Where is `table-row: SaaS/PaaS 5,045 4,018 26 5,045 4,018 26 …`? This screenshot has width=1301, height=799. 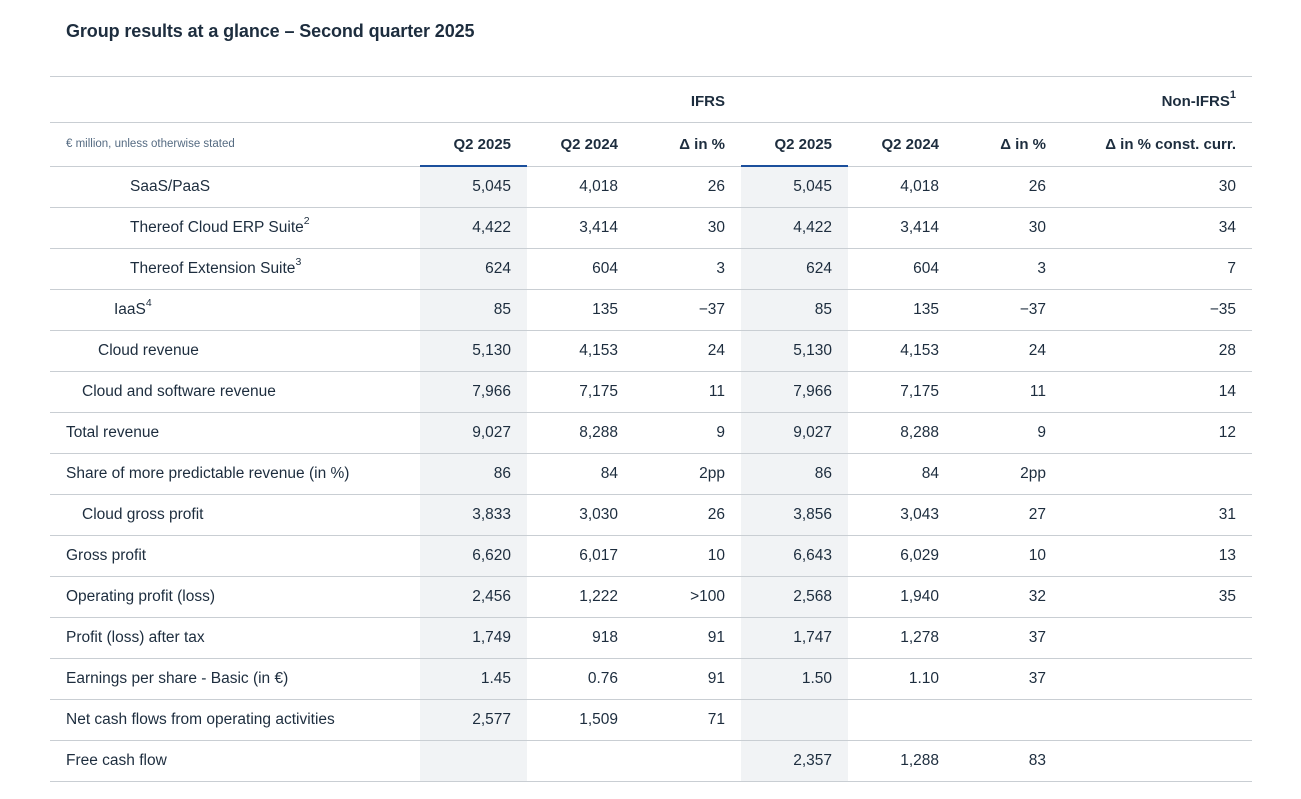
table-row: SaaS/PaaS 5,045 4,018 26 5,045 4,018 26 … is located at coordinates (651, 187).